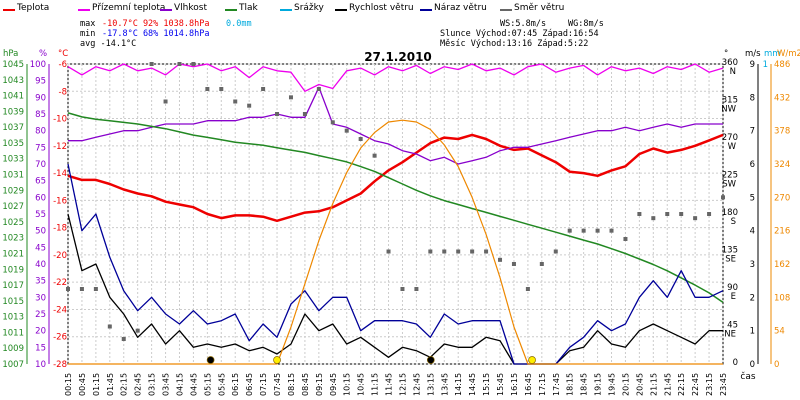  I want to click on unit-mm: mm, so click(772, 54).